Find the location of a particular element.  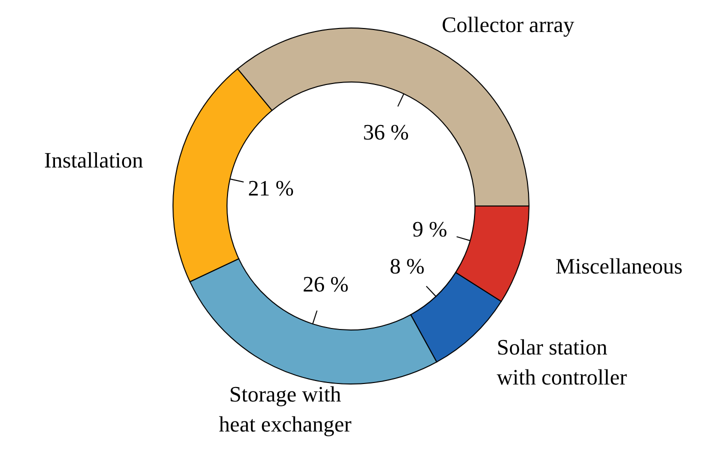

slice-label: Solar station with controller is located at coordinates (562, 361).